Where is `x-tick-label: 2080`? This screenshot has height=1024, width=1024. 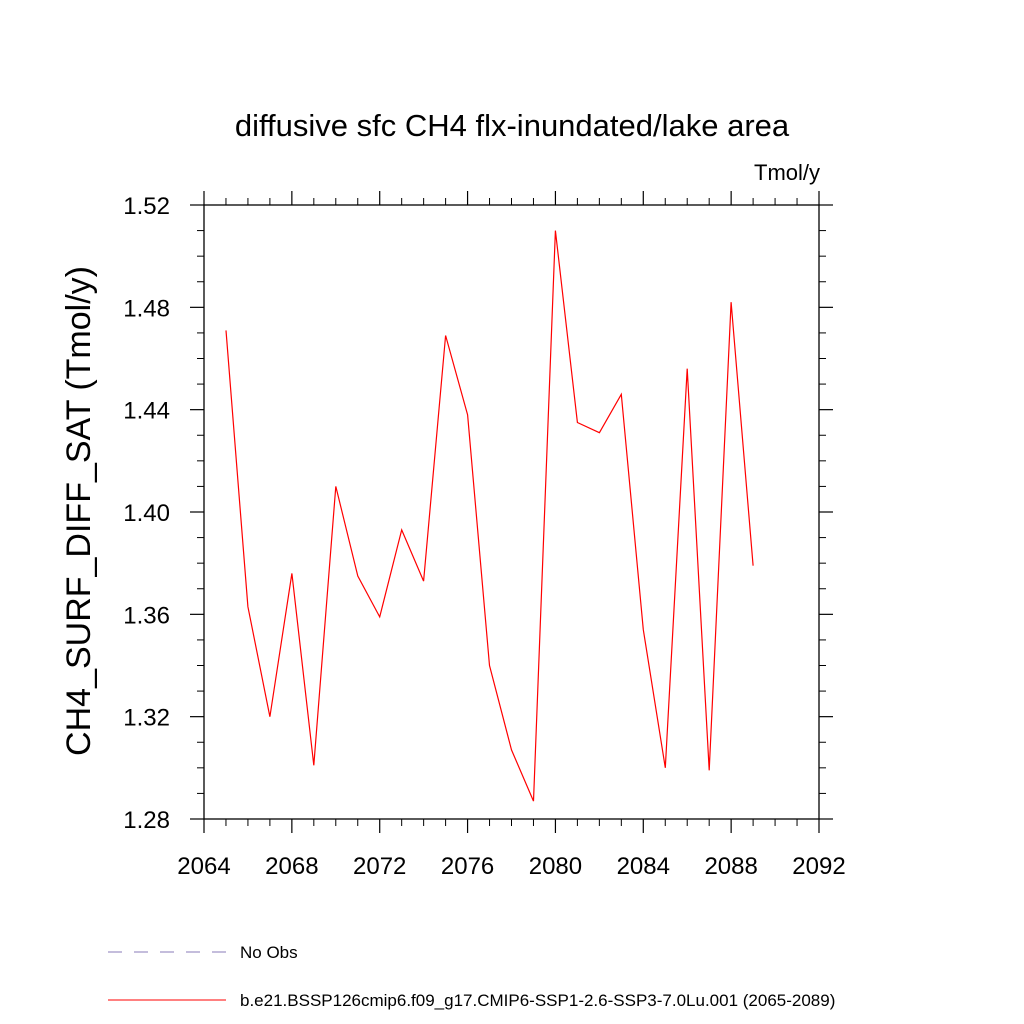
x-tick-label: 2080 is located at coordinates (555, 866).